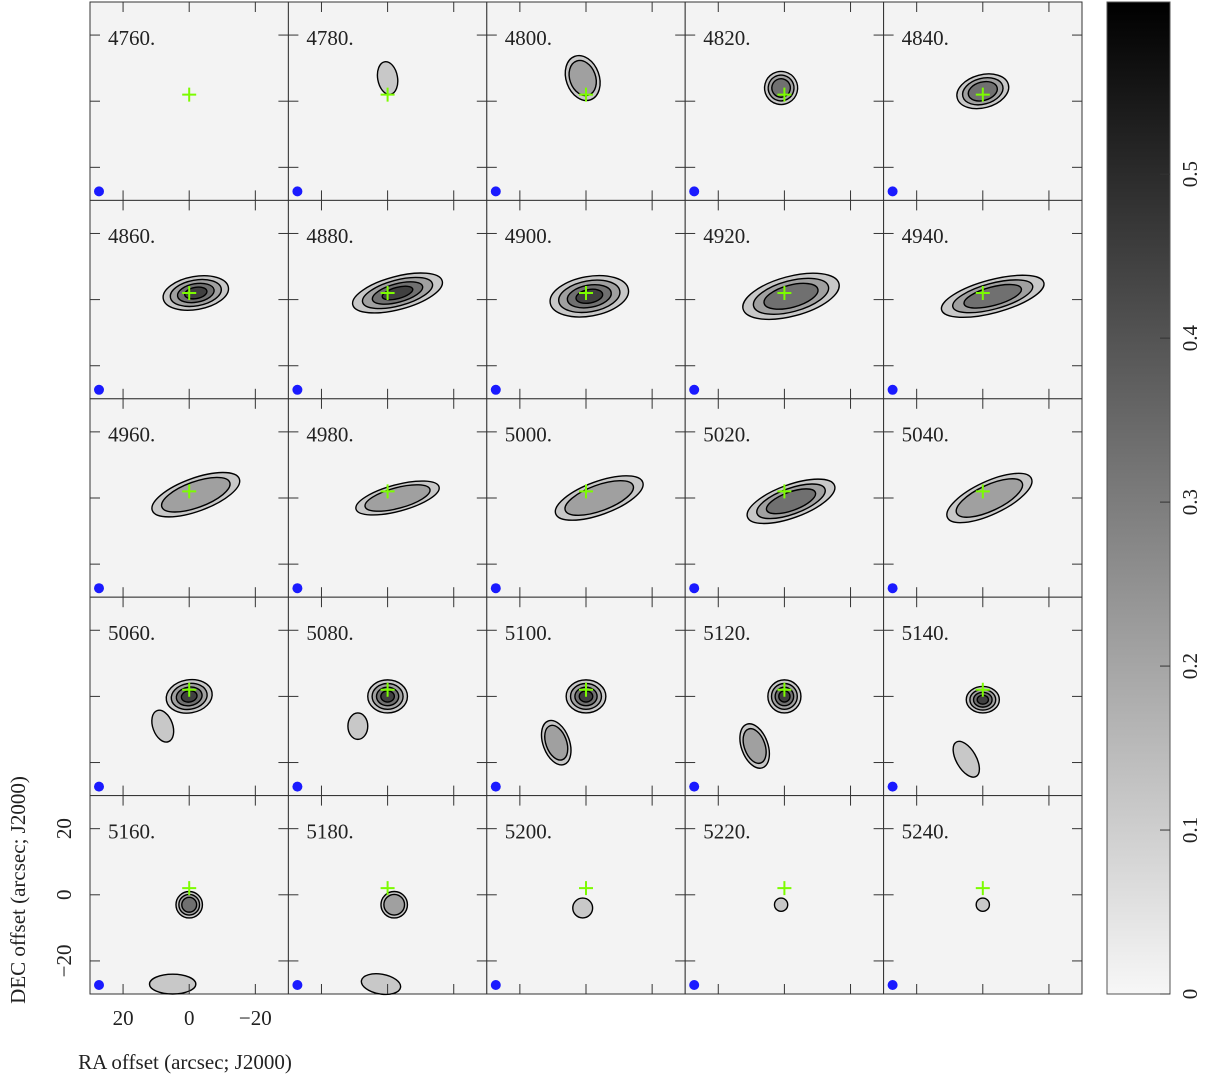  I want to click on channel-label: 4760., so click(131, 38).